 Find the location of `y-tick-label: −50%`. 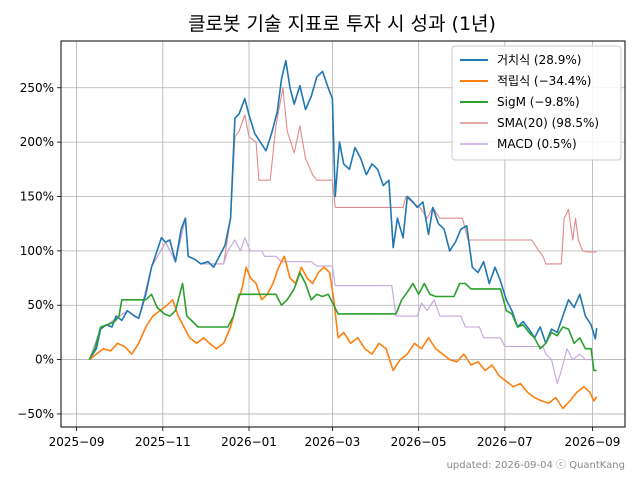

y-tick-label: −50% is located at coordinates (35, 414).